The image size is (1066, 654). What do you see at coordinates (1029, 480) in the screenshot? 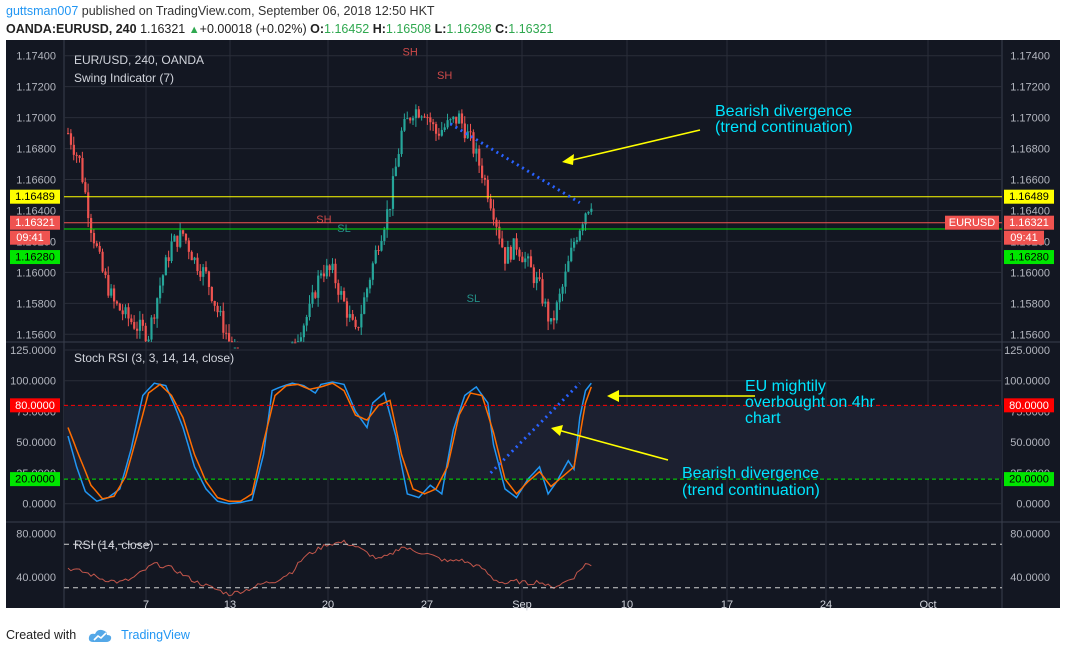
I see `stoch-level-label-right: 20.0000` at bounding box center [1029, 480].